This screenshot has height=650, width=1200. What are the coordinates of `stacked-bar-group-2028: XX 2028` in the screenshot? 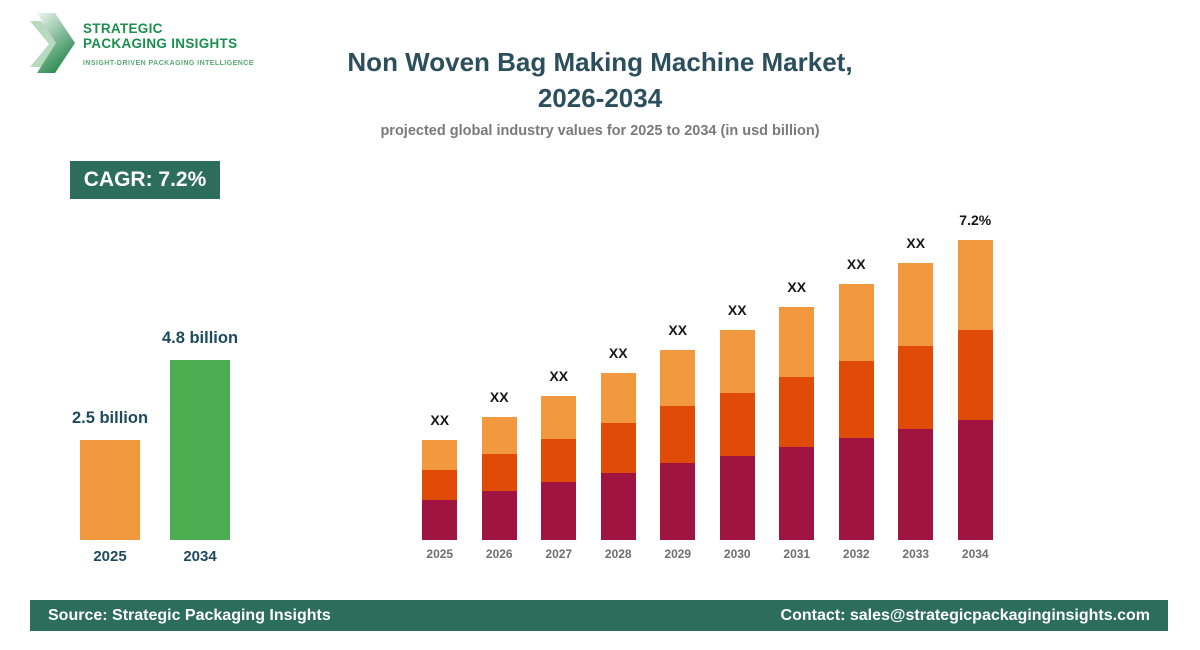 It's located at (619, 379).